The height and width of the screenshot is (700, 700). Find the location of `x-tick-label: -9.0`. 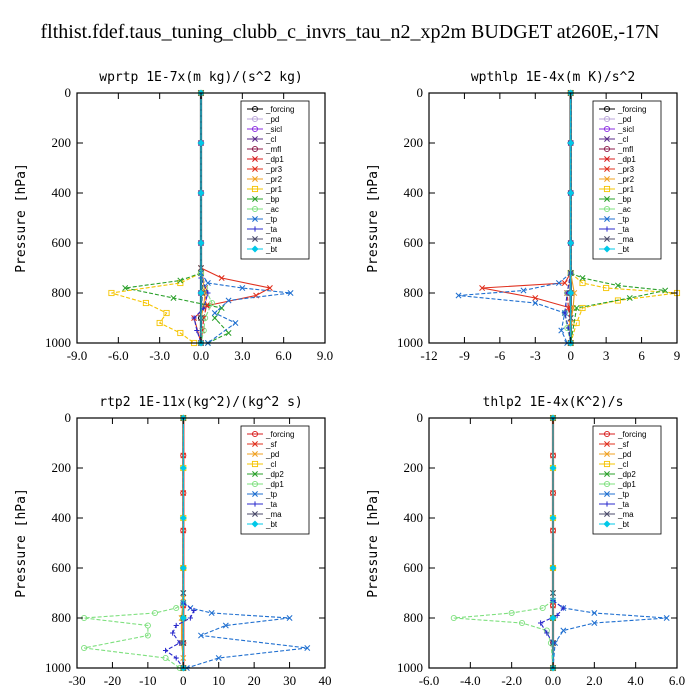

x-tick-label: -9.0 is located at coordinates (77, 355).